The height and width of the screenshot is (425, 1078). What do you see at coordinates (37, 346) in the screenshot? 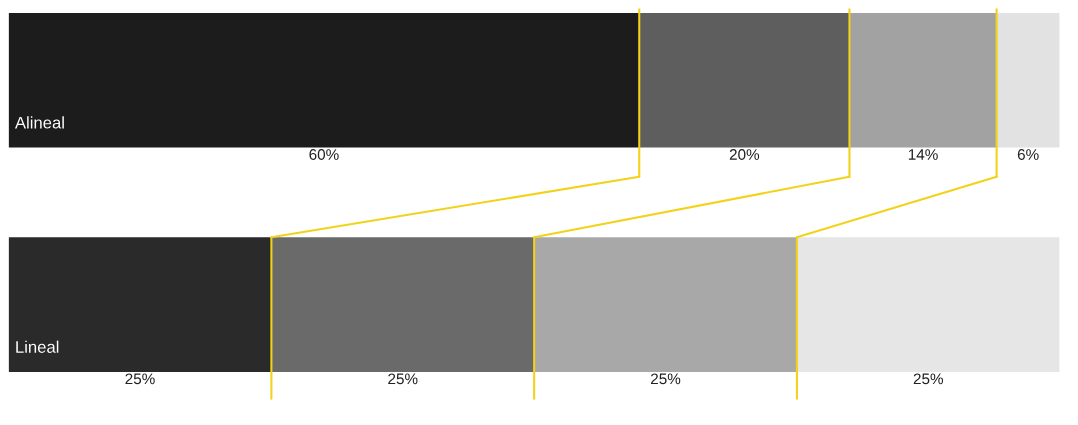
I see `y-tick-label: Lineal` at bounding box center [37, 346].